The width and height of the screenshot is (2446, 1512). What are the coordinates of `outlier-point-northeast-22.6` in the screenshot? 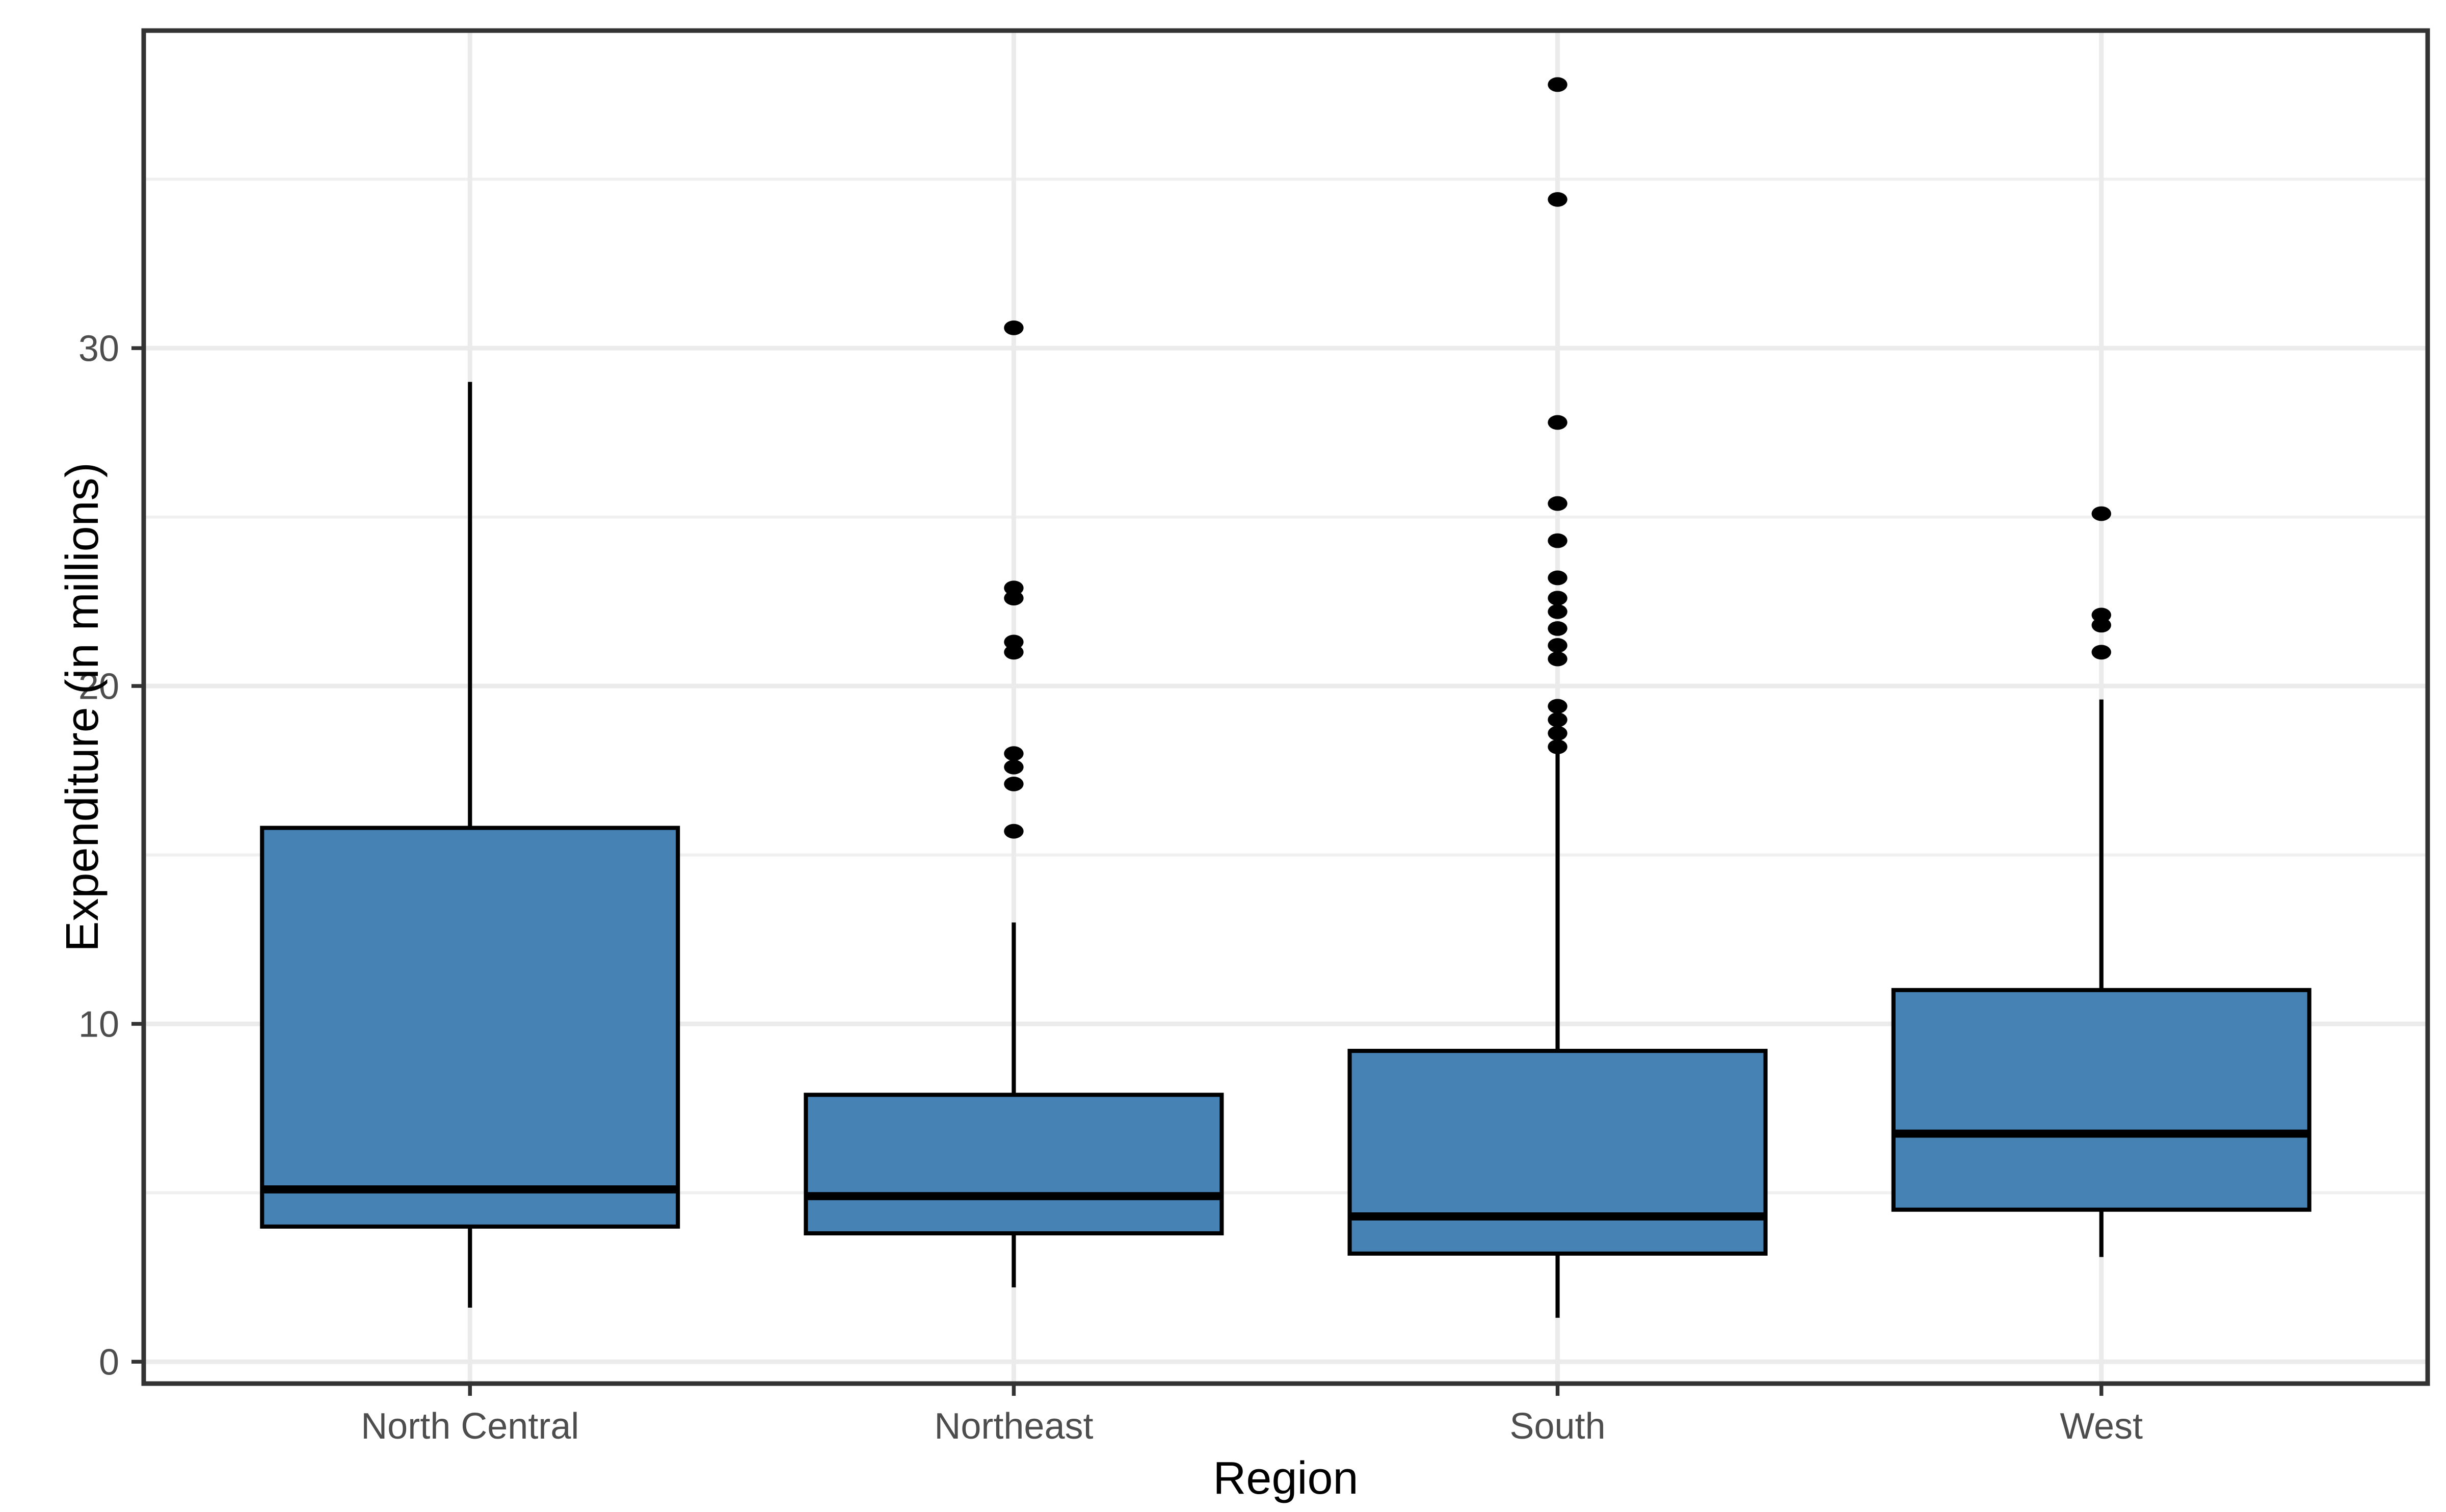 It's located at (1014, 598).